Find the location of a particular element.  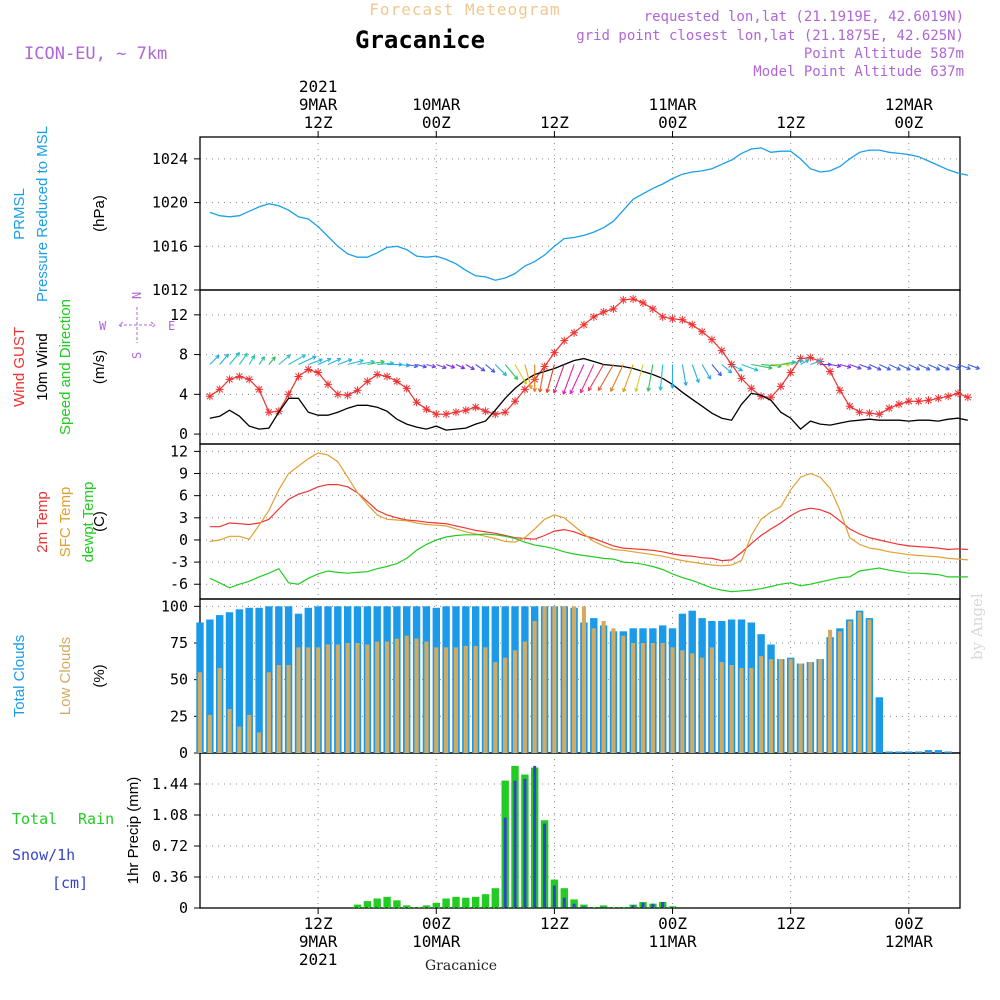

sfc-temp-line is located at coordinates (588, 509).